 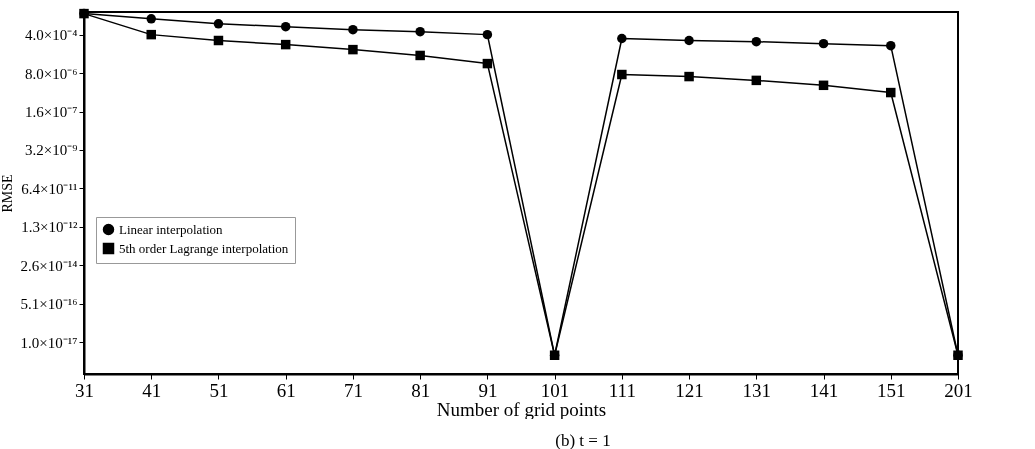 What do you see at coordinates (51, 112) in the screenshot?
I see `y-tick-label: 1.6×10⁻⁷` at bounding box center [51, 112].